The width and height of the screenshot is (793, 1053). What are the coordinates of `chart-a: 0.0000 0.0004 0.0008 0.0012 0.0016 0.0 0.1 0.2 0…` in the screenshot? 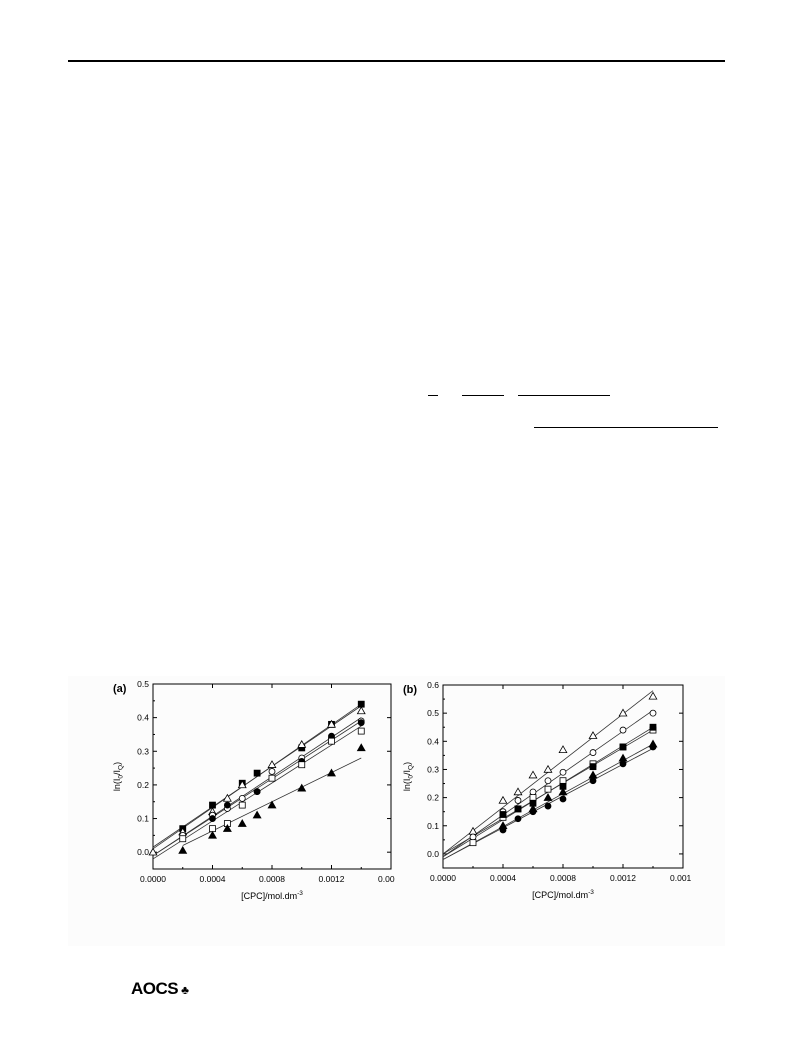 It's located at (253, 790).